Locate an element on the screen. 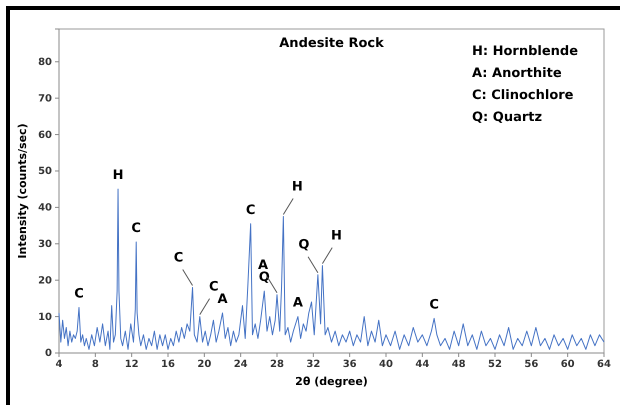  x-tick-label: 52 is located at coordinates (495, 364).